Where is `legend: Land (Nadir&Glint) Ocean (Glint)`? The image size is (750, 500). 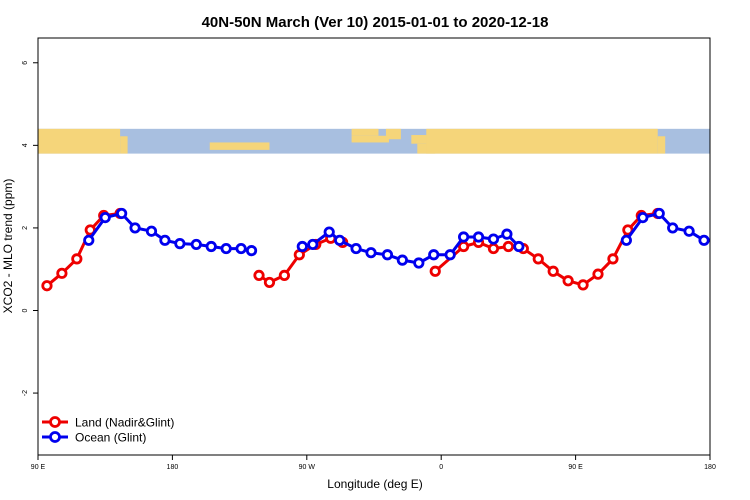 legend: Land (Nadir&Glint) Ocean (Glint) is located at coordinates (108, 430).